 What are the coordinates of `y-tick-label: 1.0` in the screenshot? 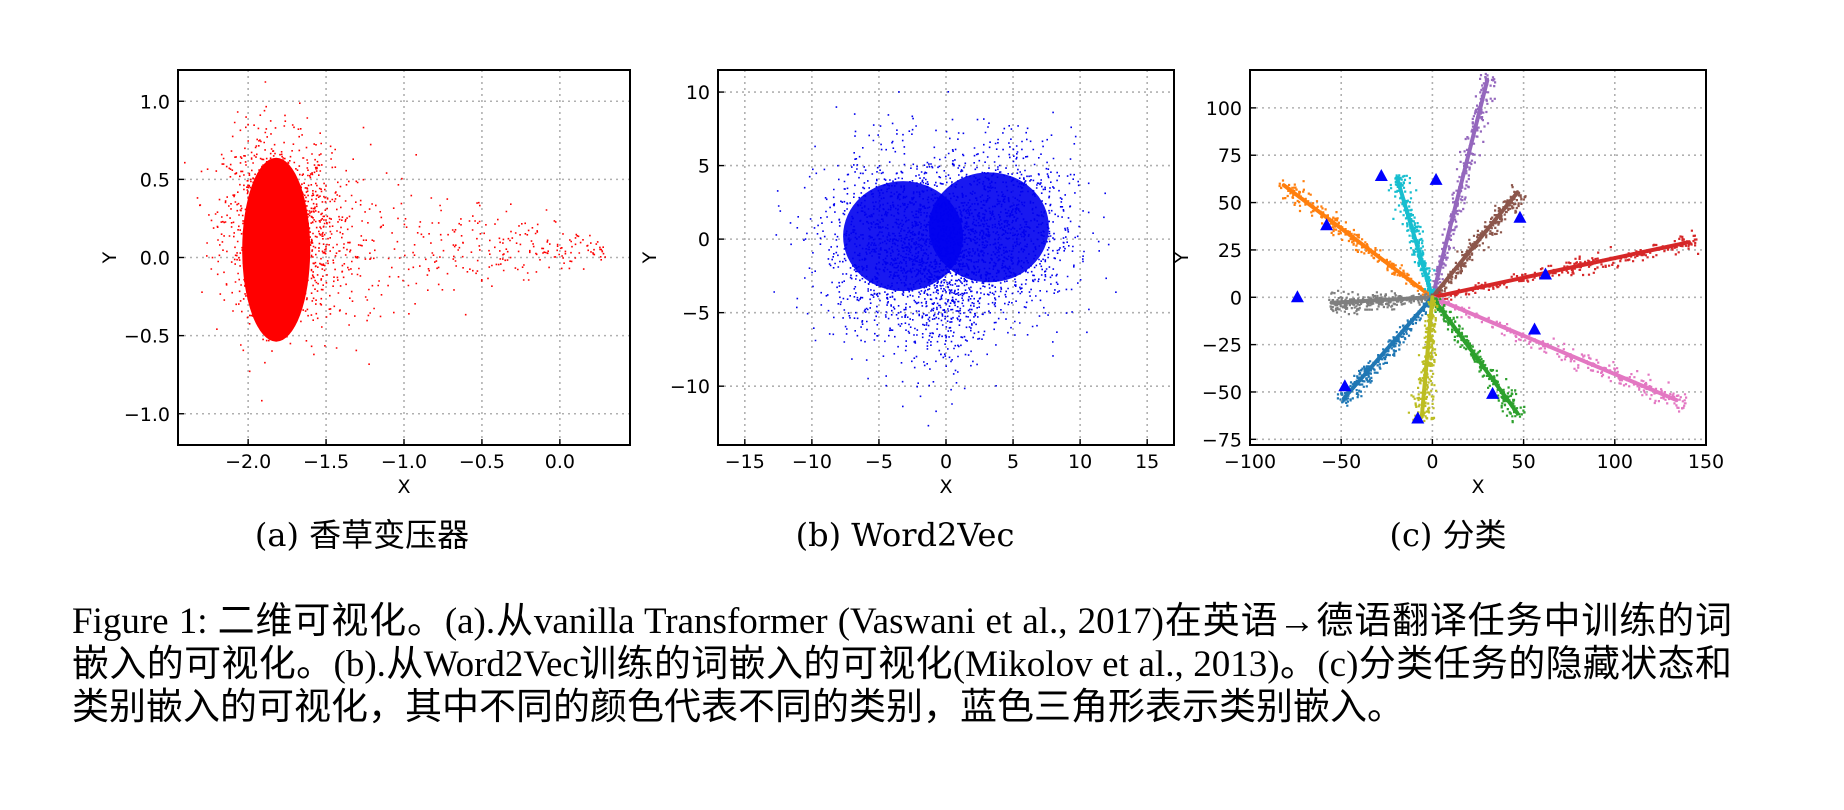 It's located at (155, 102).